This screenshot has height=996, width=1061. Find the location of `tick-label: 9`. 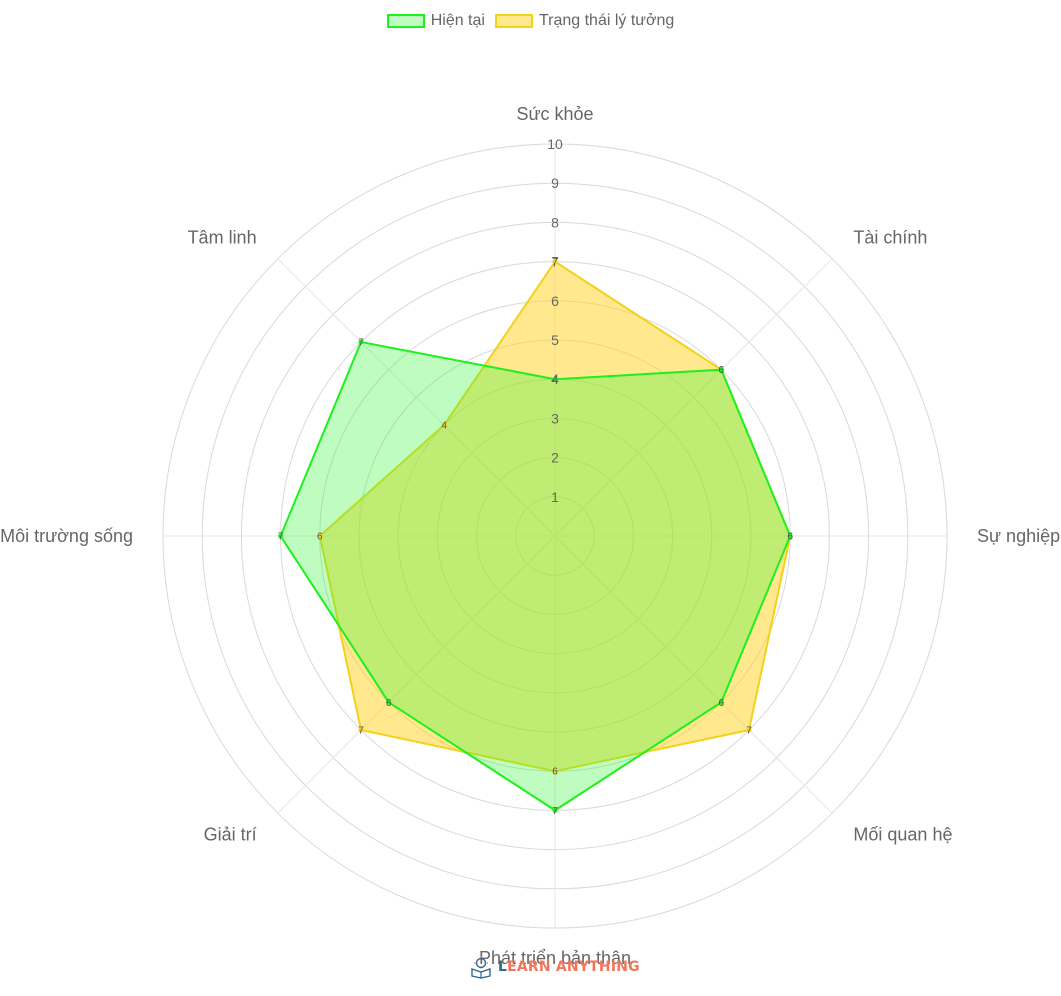

tick-label: 9 is located at coordinates (555, 183).